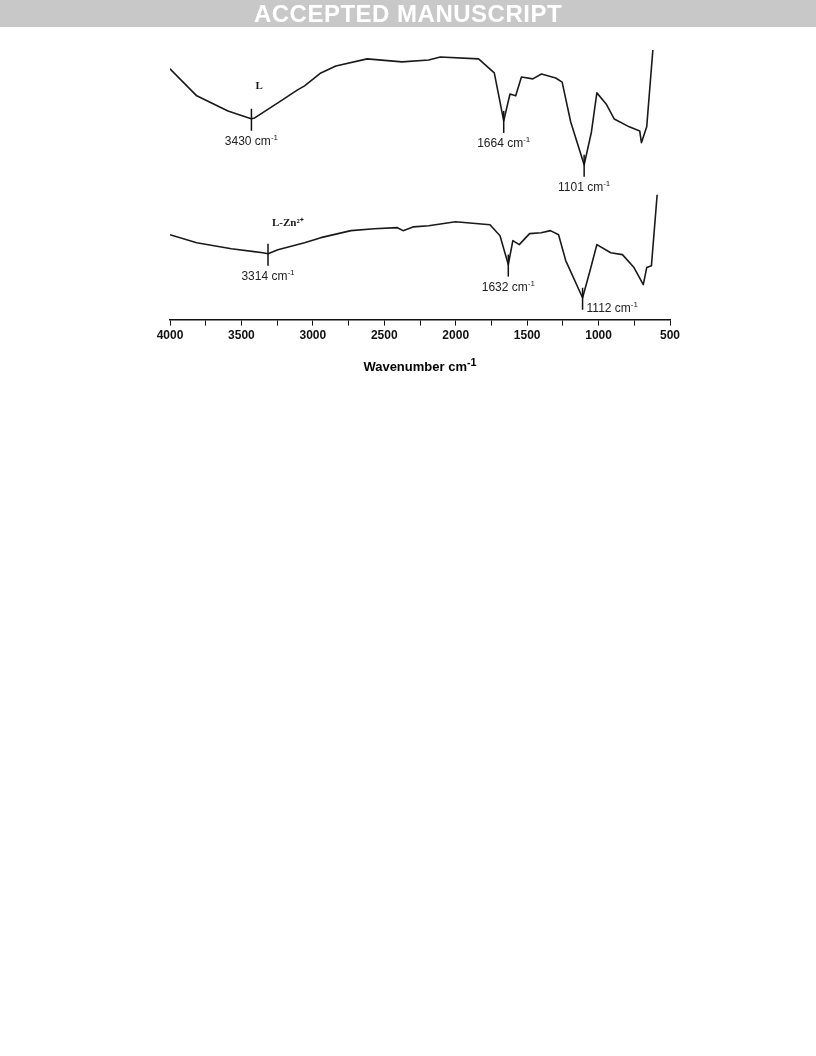 This screenshot has height=1056, width=816. I want to click on x-tick-label: 2000, so click(456, 335).